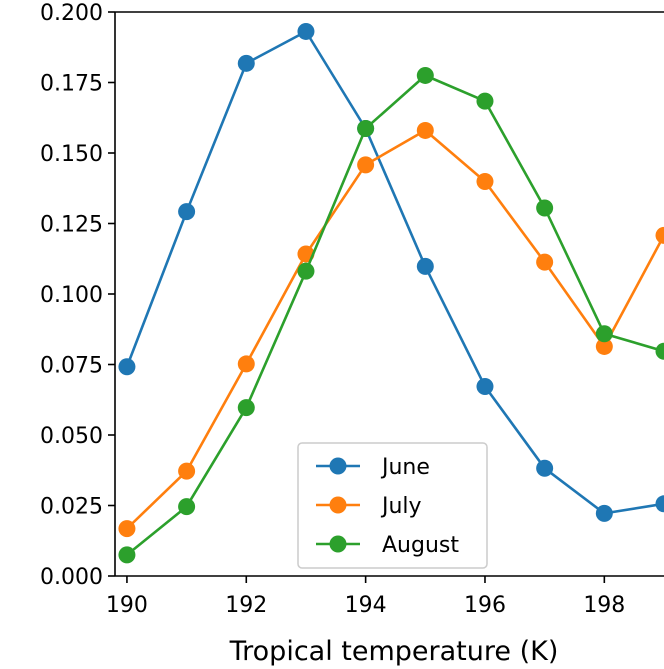 The width and height of the screenshot is (664, 669). I want to click on legend-label-june: June, so click(405, 467).